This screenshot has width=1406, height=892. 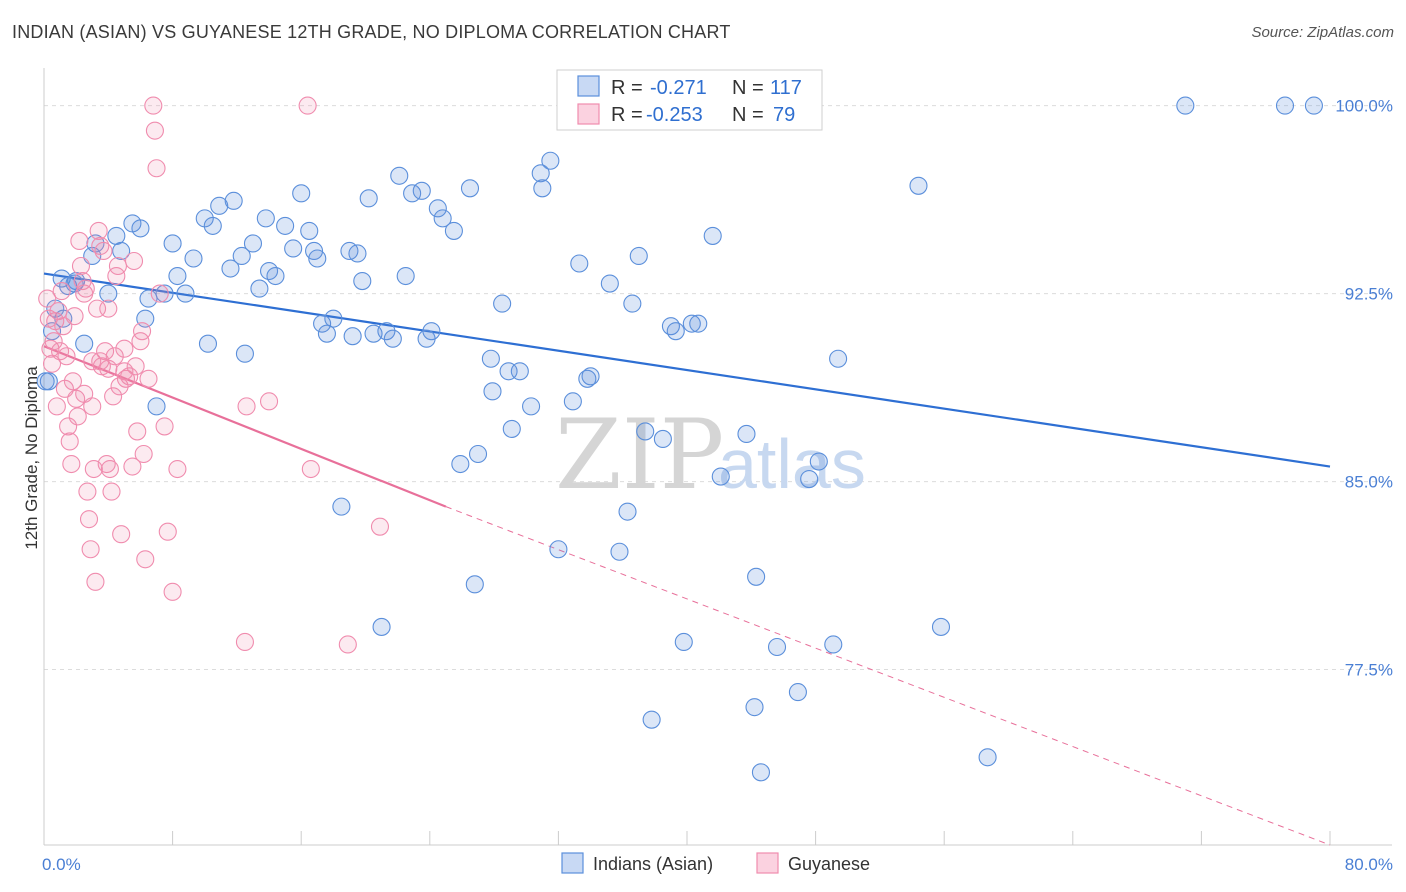 I want to click on guyanese-trend-line, so click(x=245, y=426).